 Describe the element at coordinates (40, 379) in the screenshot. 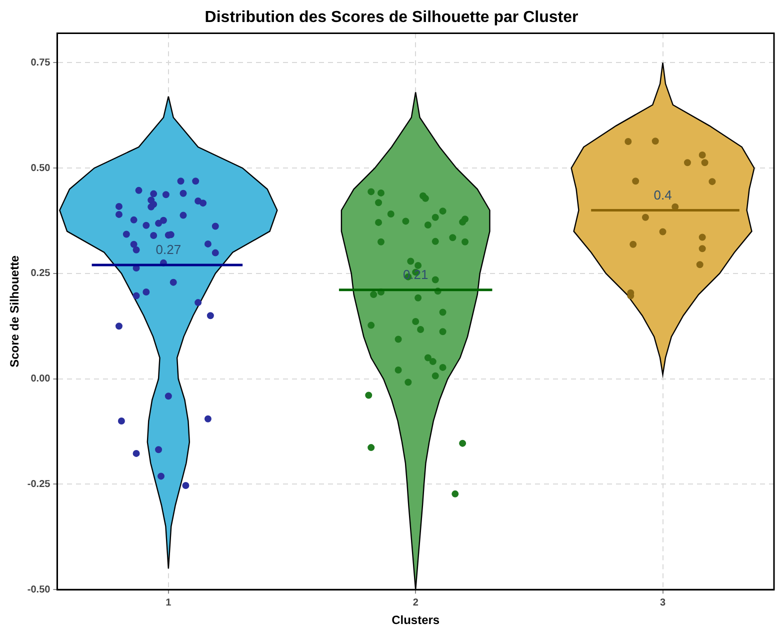

I see `y-tick-label: 0.00` at that location.